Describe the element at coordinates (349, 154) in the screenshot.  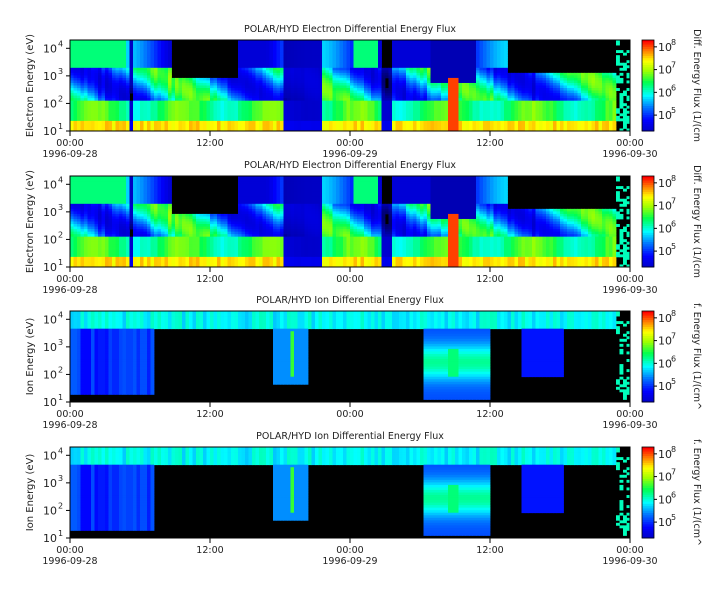
I see `x-tick-date: 1996-09-29` at that location.